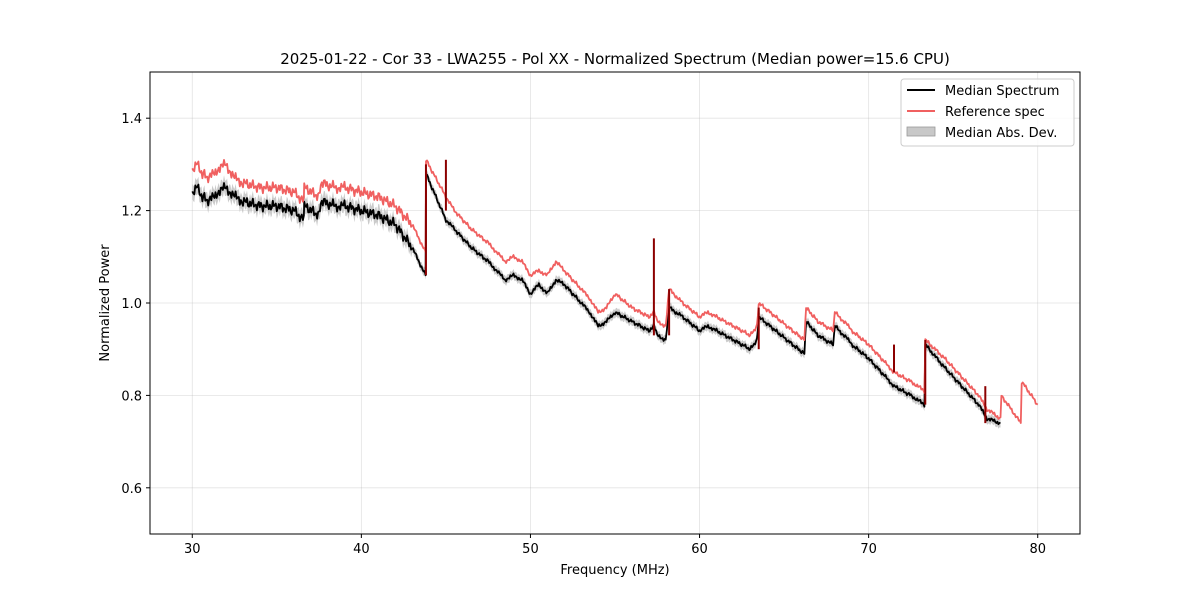 The width and height of the screenshot is (1200, 600). Describe the element at coordinates (131, 304) in the screenshot. I see `y-tick-label: 1.0` at that location.